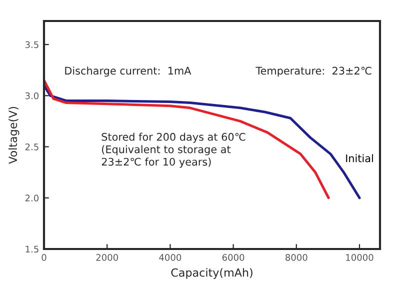 Image resolution: width=400 pixels, height=300 pixels. I want to click on x-tick-label: 10000, so click(360, 257).